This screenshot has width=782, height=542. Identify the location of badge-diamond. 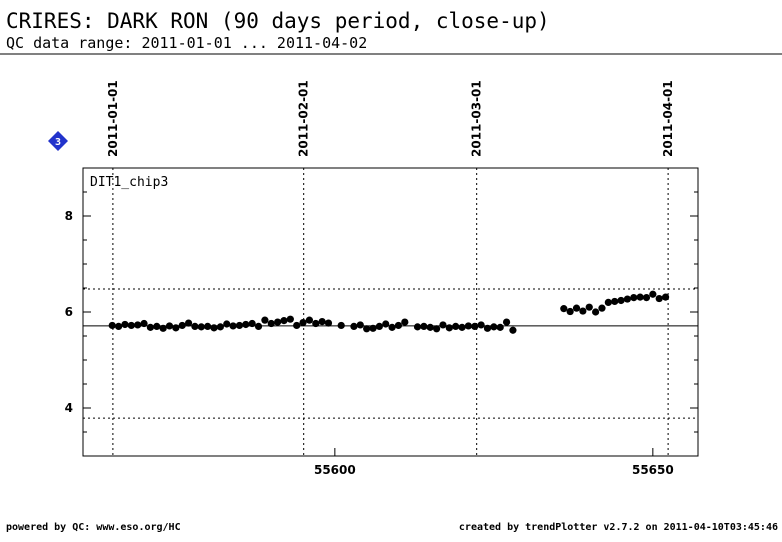
(58, 141).